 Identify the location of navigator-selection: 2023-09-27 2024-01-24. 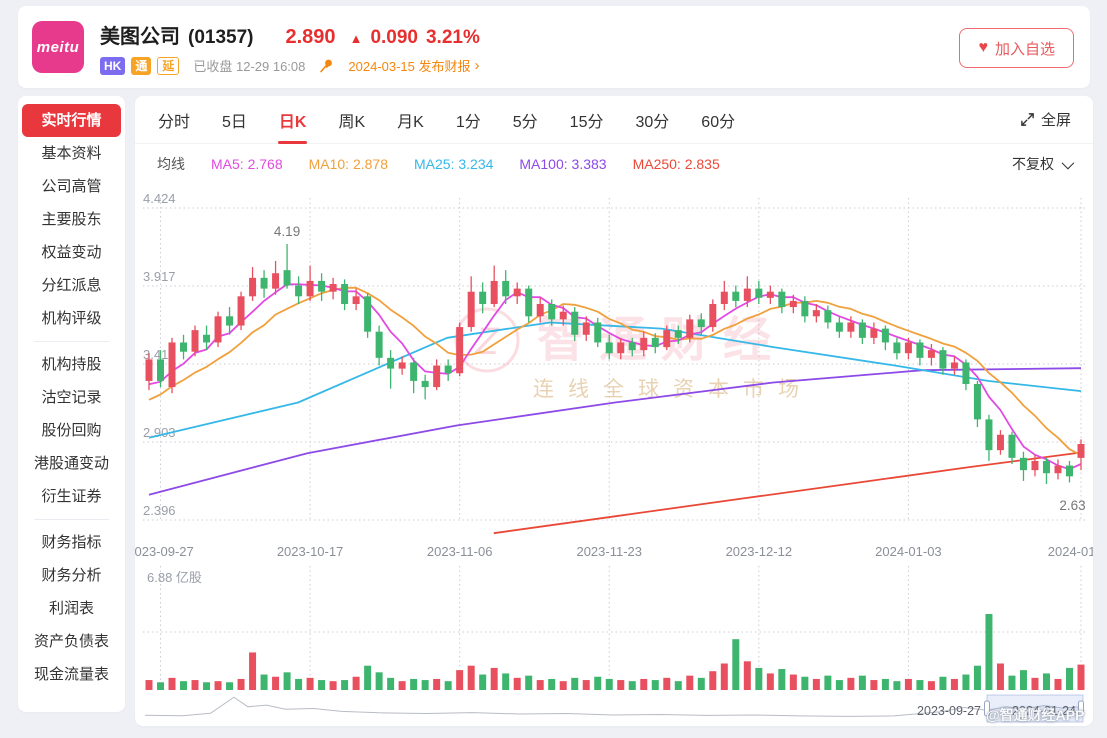
(1000, 708).